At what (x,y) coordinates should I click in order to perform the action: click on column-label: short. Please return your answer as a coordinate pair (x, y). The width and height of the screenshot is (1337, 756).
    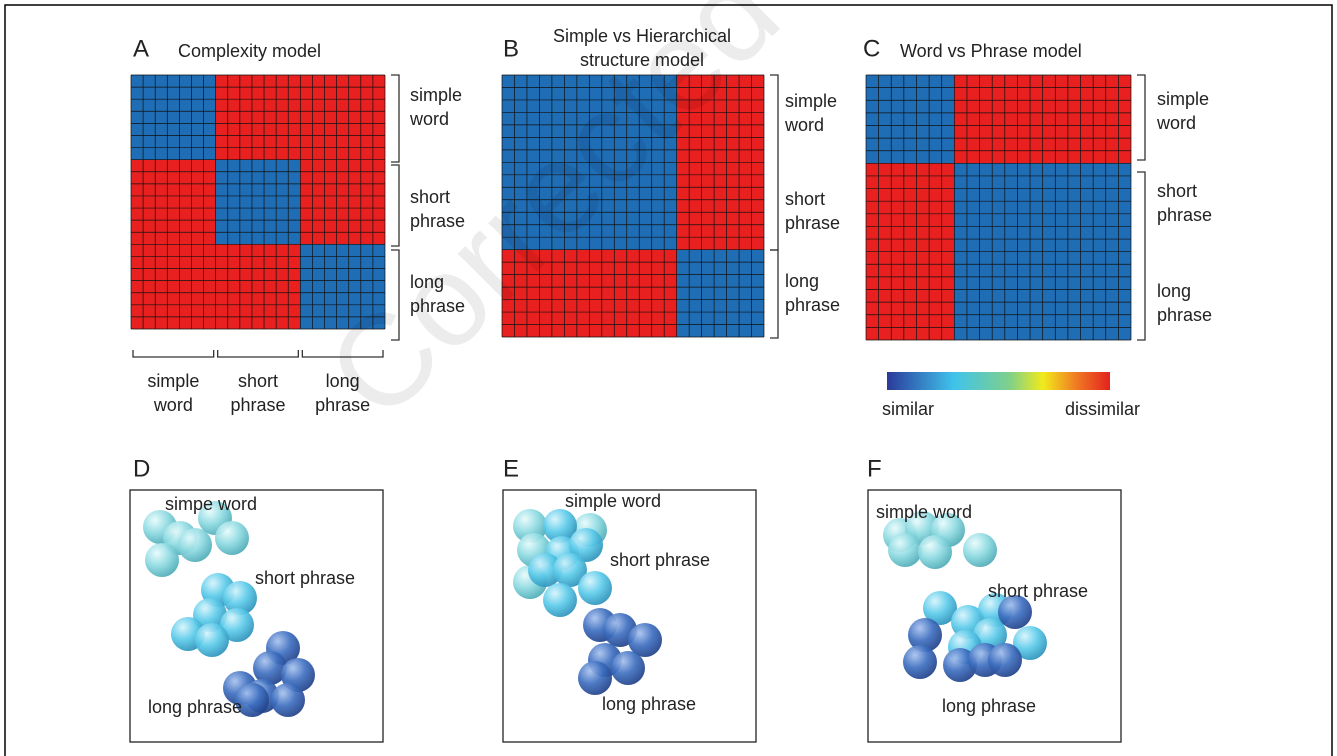
    Looking at the image, I should click on (258, 381).